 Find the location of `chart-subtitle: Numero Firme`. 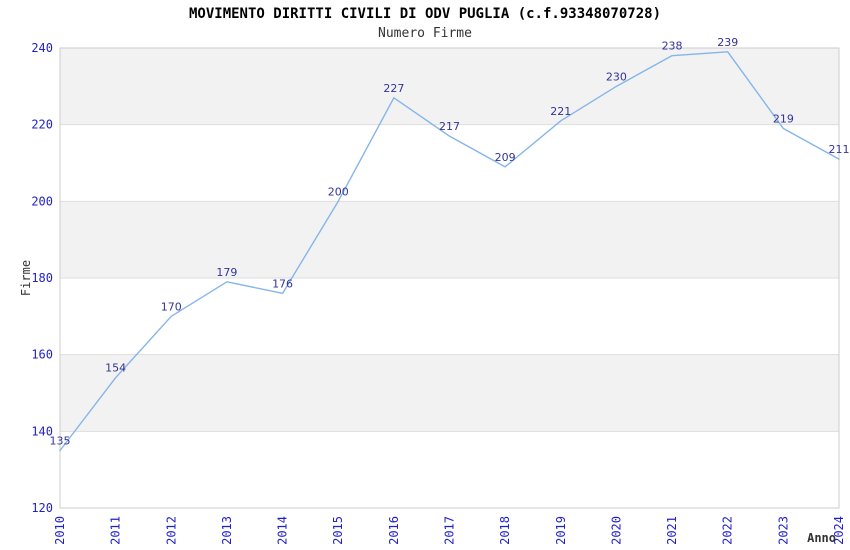

chart-subtitle: Numero Firme is located at coordinates (425, 33).